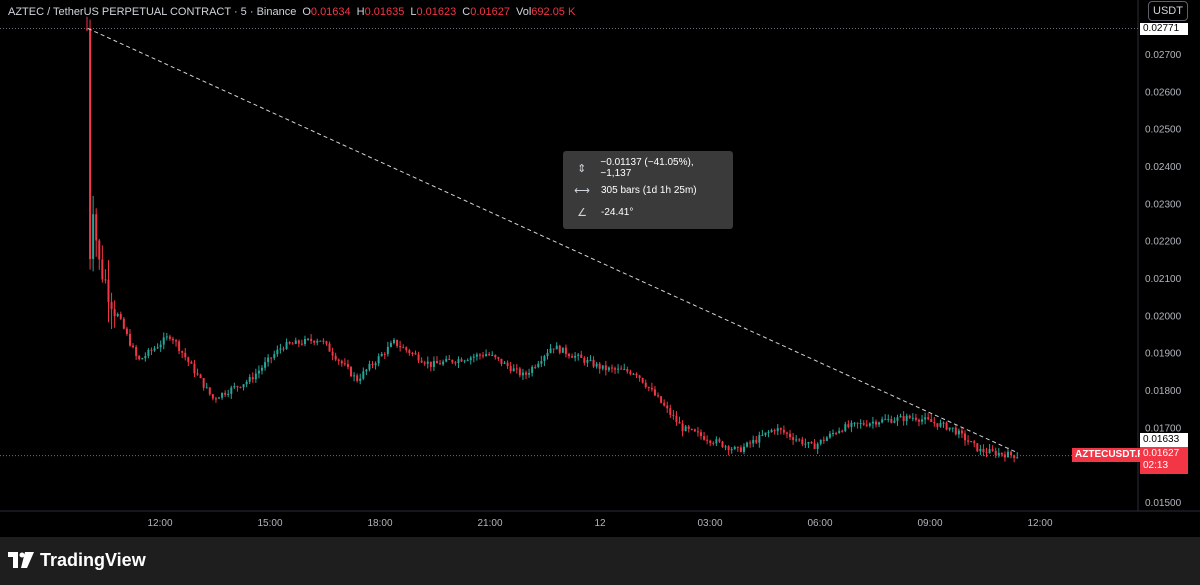 This screenshot has height=585, width=1200. What do you see at coordinates (1163, 130) in the screenshot?
I see `price-tick-label: 0.02500` at bounding box center [1163, 130].